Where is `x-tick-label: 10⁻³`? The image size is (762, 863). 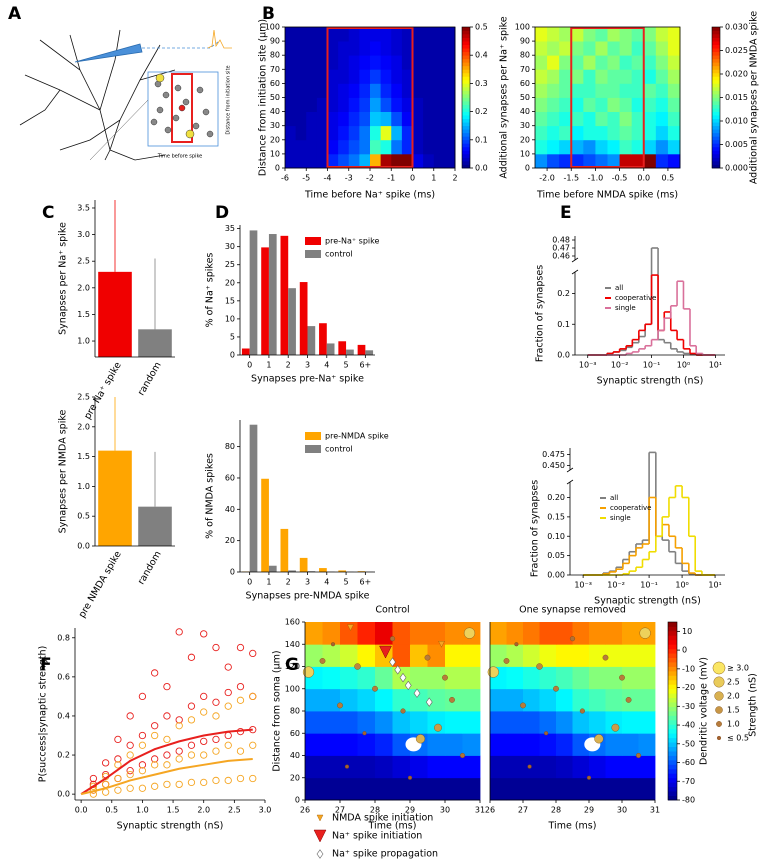 x-tick-label: 10⁻³ is located at coordinates (583, 585).